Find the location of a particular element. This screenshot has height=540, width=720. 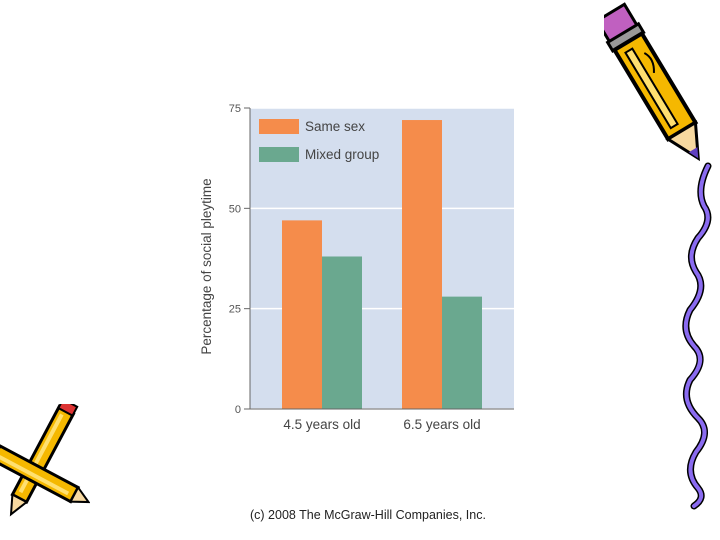

copyright-text: (c) 2008 The McGraw-Hill Companies, Inc. is located at coordinates (368, 515).